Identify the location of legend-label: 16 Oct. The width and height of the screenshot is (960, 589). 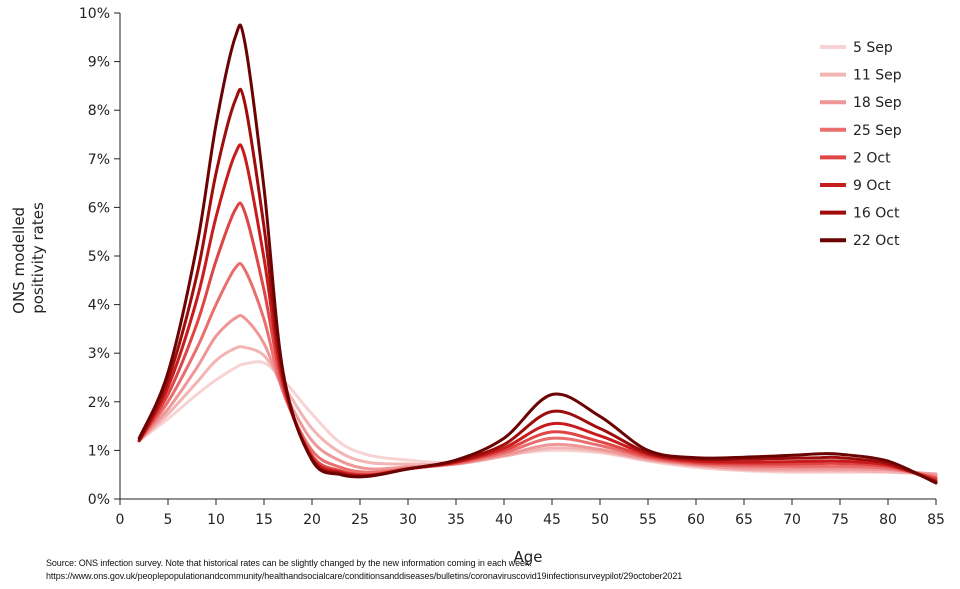
(876, 214).